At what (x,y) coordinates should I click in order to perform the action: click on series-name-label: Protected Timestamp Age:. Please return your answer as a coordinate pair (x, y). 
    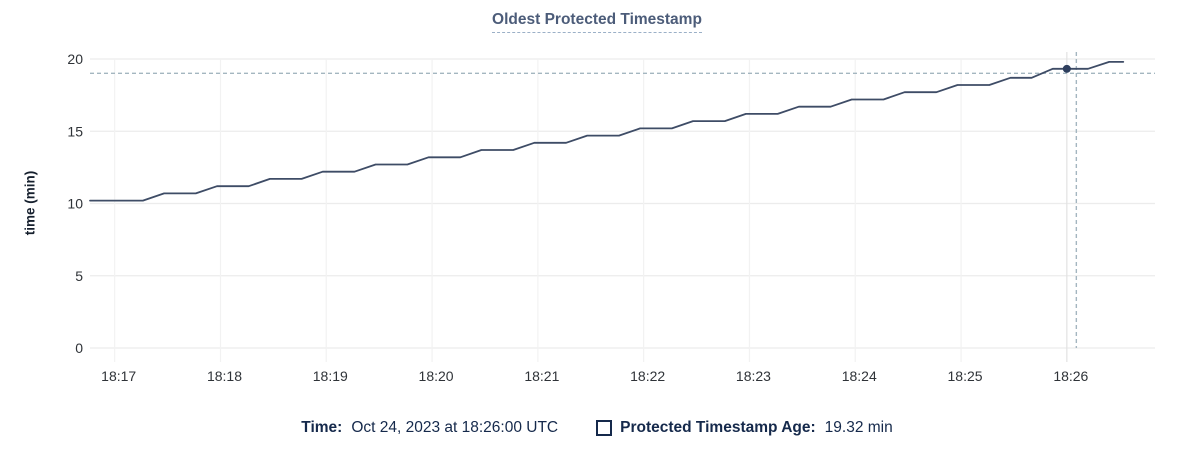
    Looking at the image, I should click on (718, 427).